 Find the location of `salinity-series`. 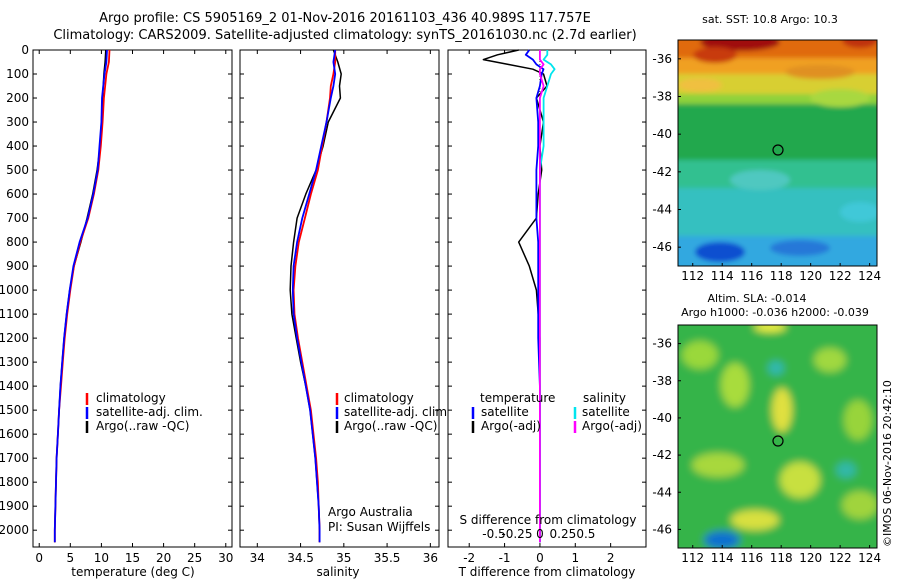

salinity-series is located at coordinates (315, 296).